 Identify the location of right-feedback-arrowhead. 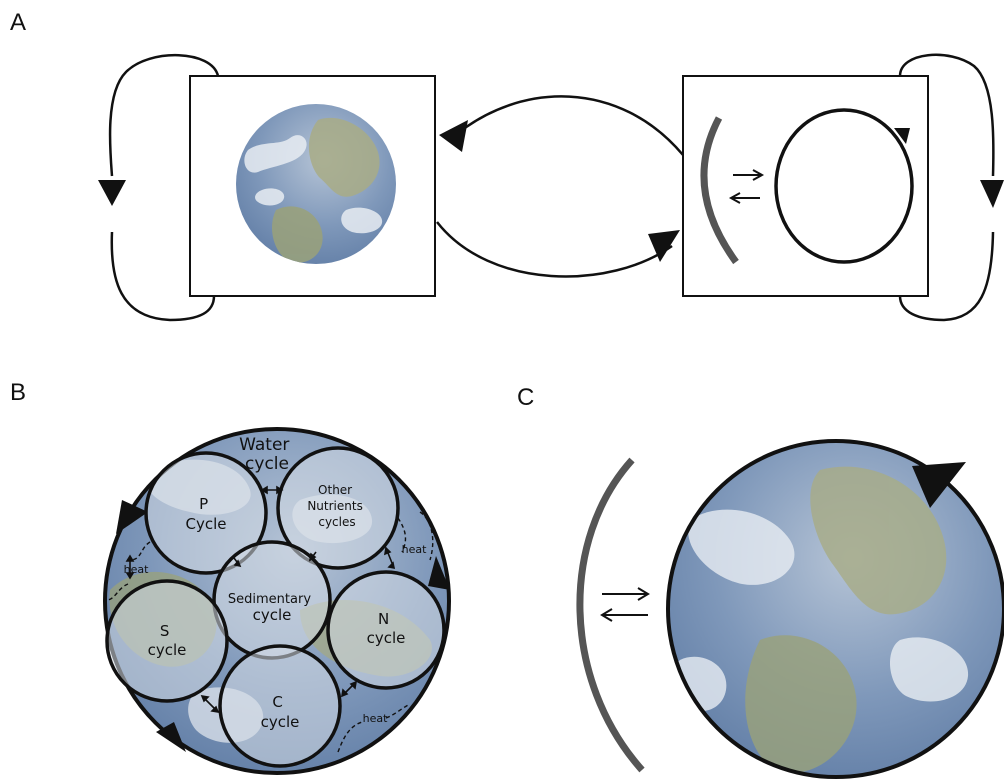
(992, 194).